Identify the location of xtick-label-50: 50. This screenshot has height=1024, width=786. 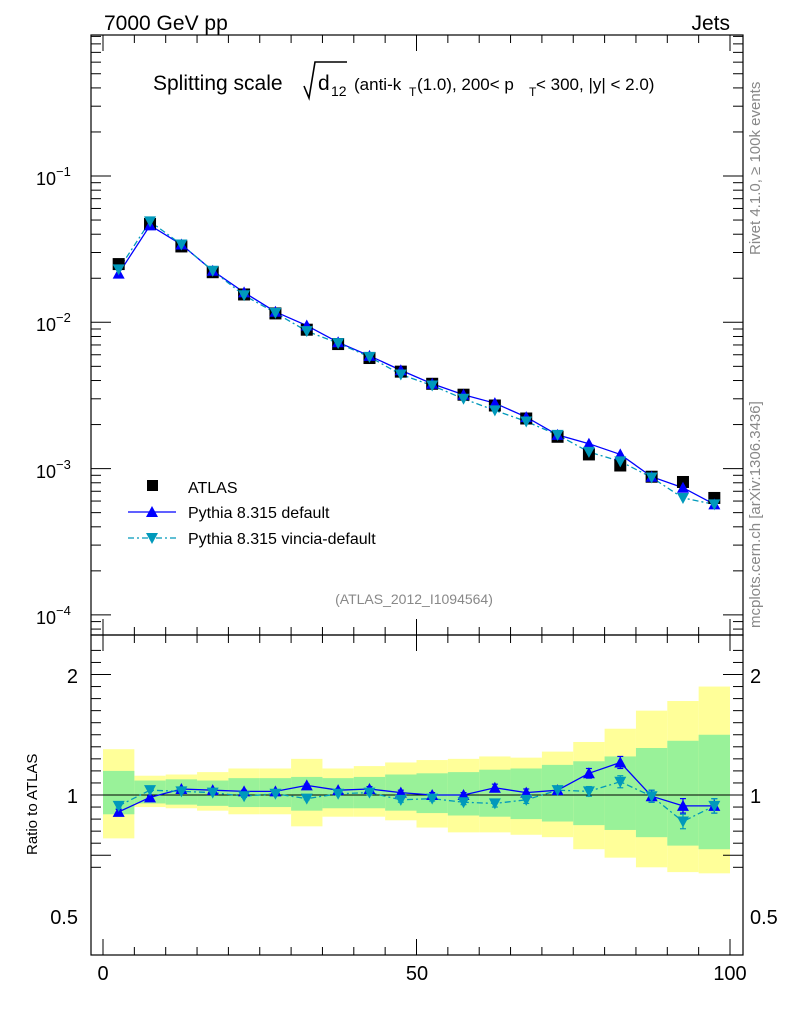
(417, 974).